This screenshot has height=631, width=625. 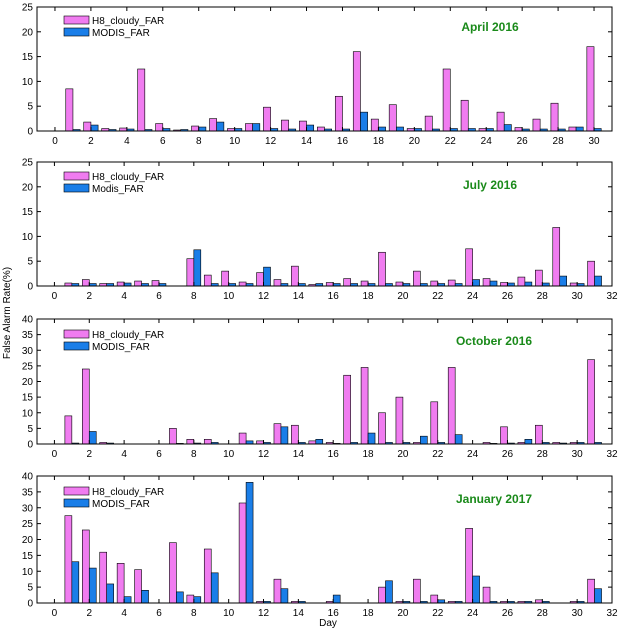 What do you see at coordinates (328, 623) in the screenshot?
I see `x-axis-label: Day` at bounding box center [328, 623].